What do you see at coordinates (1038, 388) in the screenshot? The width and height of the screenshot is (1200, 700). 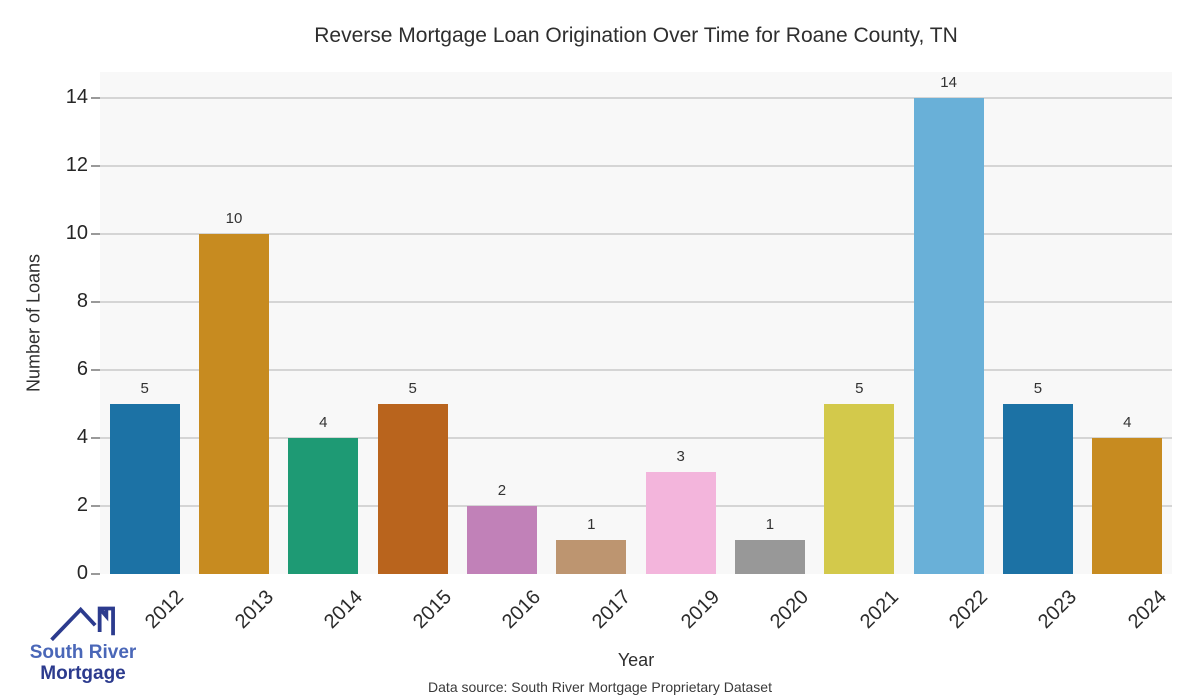 I see `bar-value-label-2023: 5` at bounding box center [1038, 388].